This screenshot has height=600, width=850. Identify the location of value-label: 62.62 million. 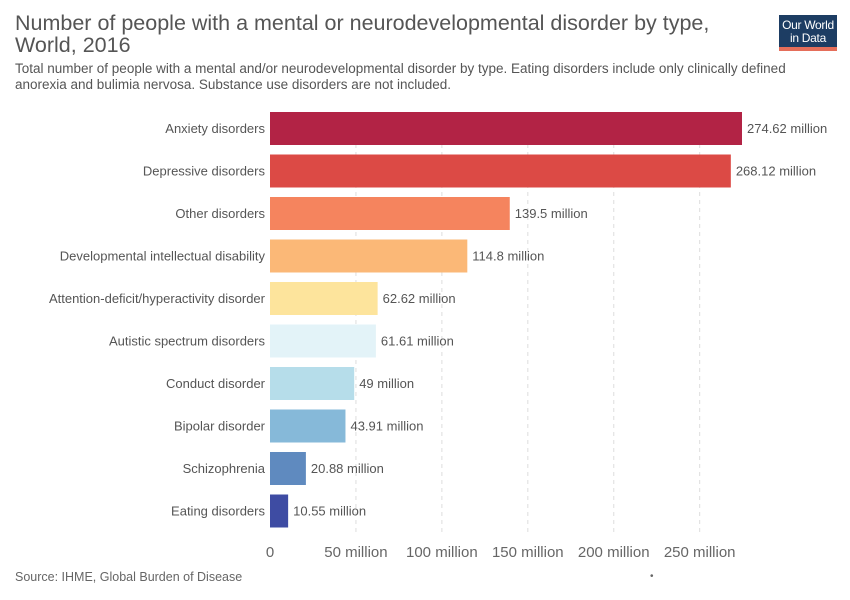
(419, 298).